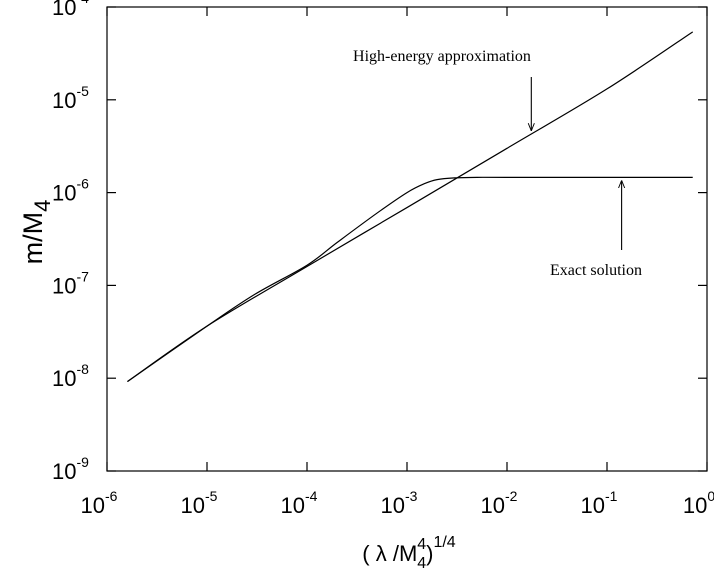  Describe the element at coordinates (70, 191) in the screenshot. I see `y-tick-label: 10⁻⁶` at that location.